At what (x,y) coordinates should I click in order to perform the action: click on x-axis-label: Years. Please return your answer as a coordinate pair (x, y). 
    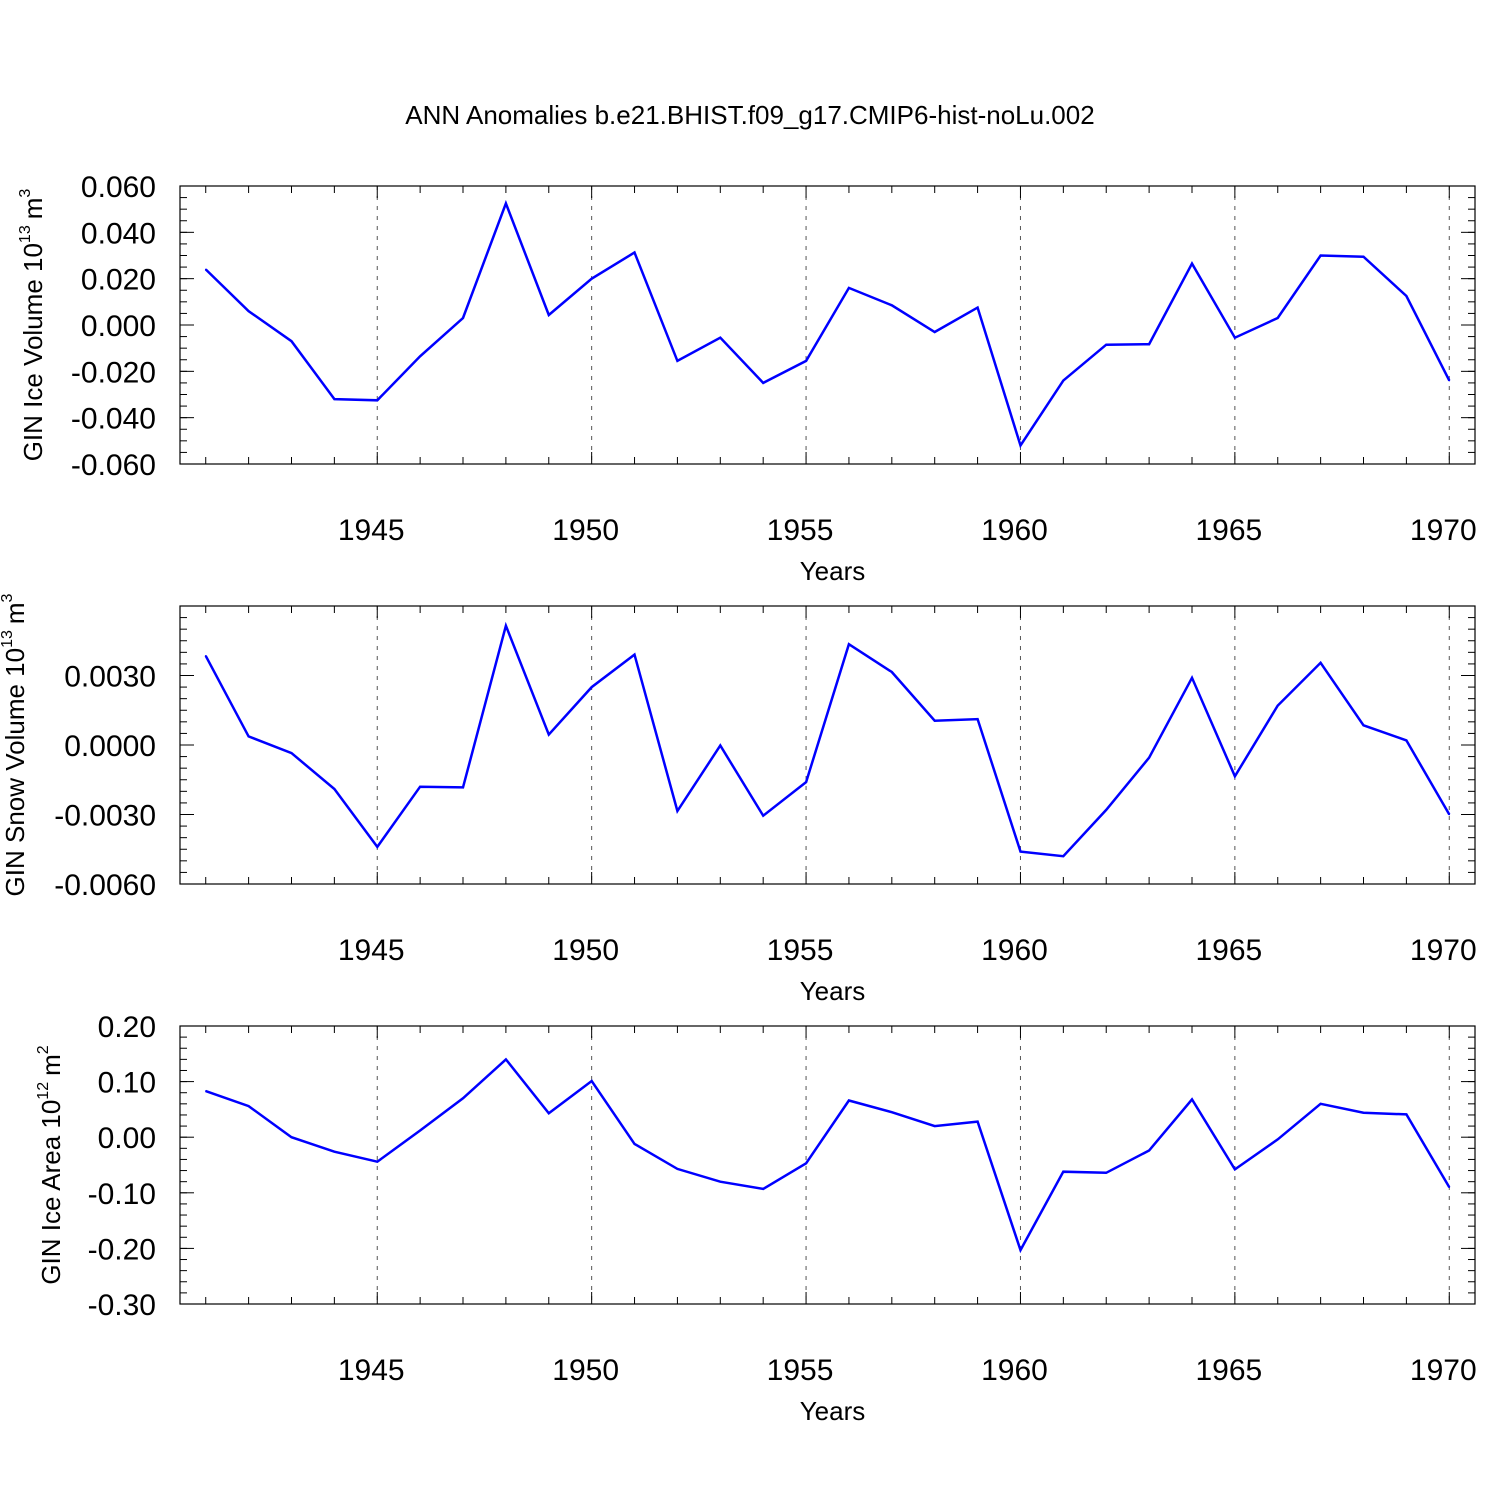
    Looking at the image, I should click on (833, 1411).